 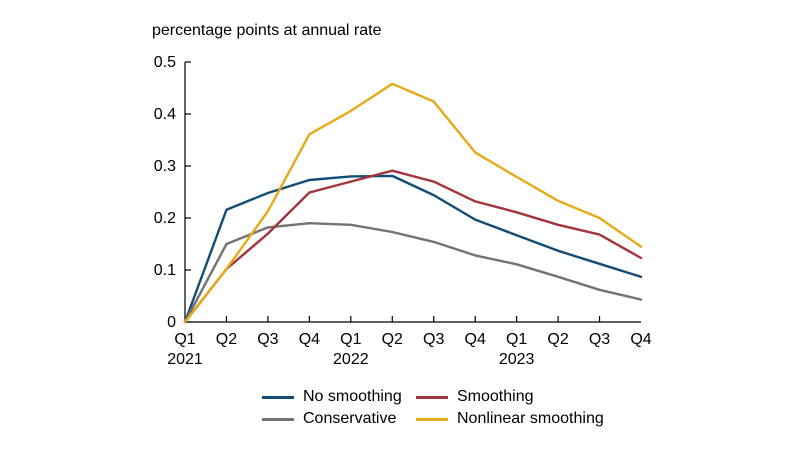 What do you see at coordinates (165, 114) in the screenshot?
I see `y-tick-label: 0.4` at bounding box center [165, 114].